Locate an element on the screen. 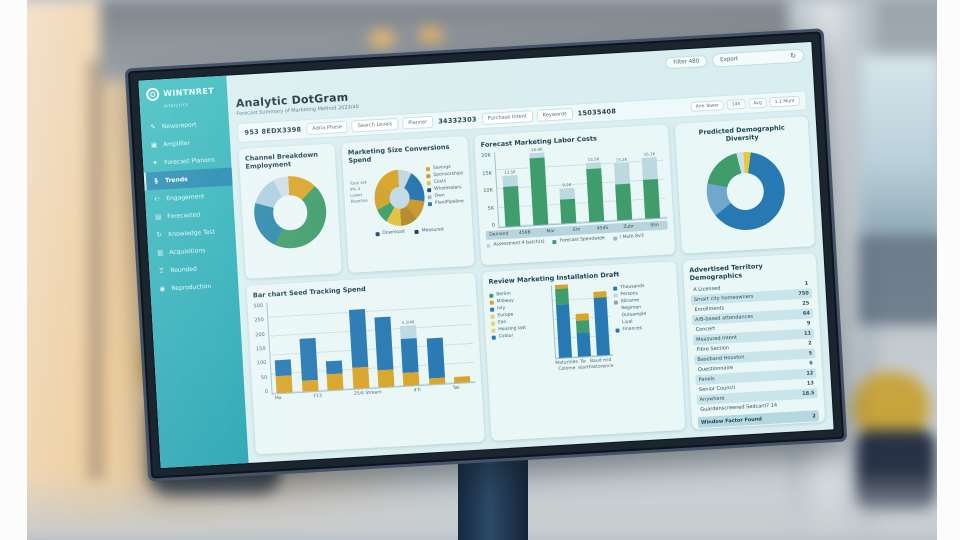  legend-label: Europe is located at coordinates (505, 315).